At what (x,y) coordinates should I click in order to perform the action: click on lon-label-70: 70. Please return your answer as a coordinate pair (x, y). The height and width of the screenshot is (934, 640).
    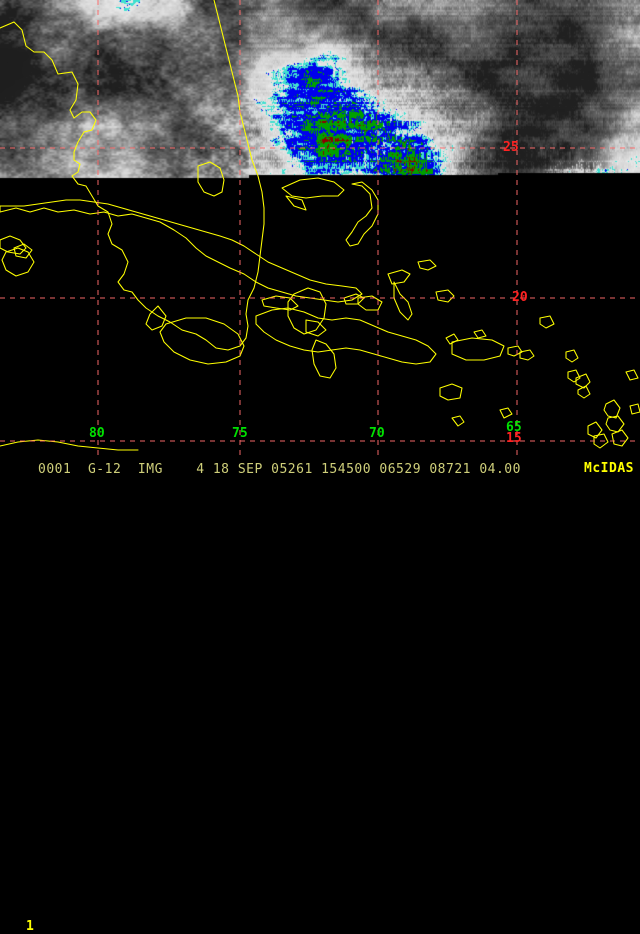
    Looking at the image, I should click on (377, 433).